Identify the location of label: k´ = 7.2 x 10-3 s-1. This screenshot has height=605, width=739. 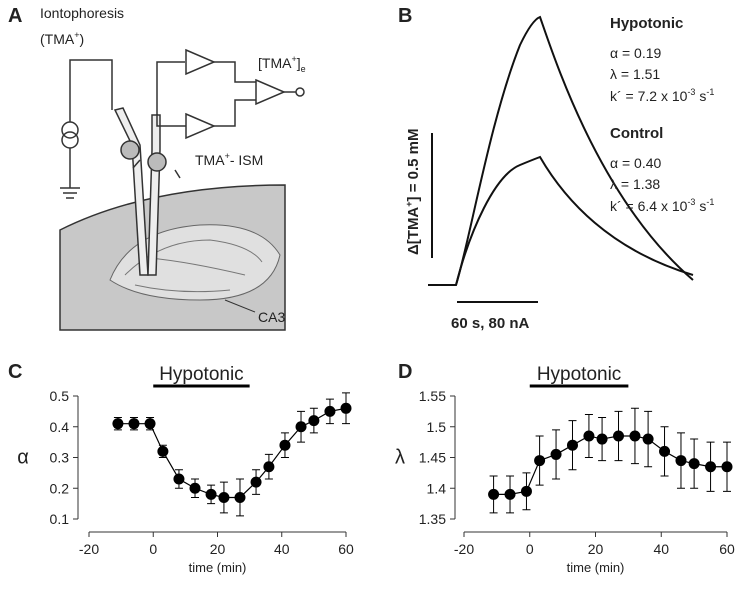
(662, 95).